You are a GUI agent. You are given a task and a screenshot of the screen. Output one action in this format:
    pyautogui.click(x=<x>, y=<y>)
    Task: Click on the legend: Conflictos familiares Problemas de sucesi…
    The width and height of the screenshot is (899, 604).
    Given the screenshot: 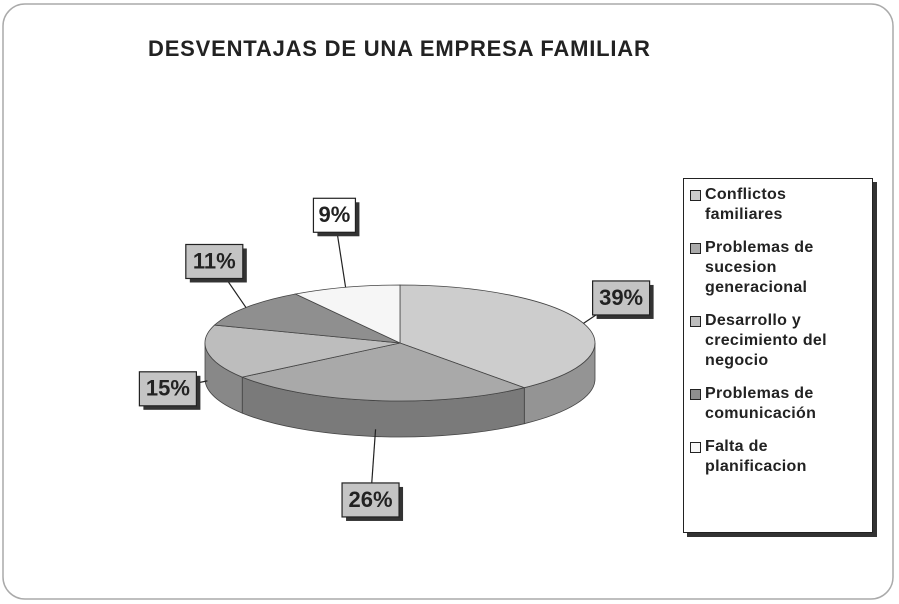 What is the action you would take?
    pyautogui.click(x=778, y=355)
    